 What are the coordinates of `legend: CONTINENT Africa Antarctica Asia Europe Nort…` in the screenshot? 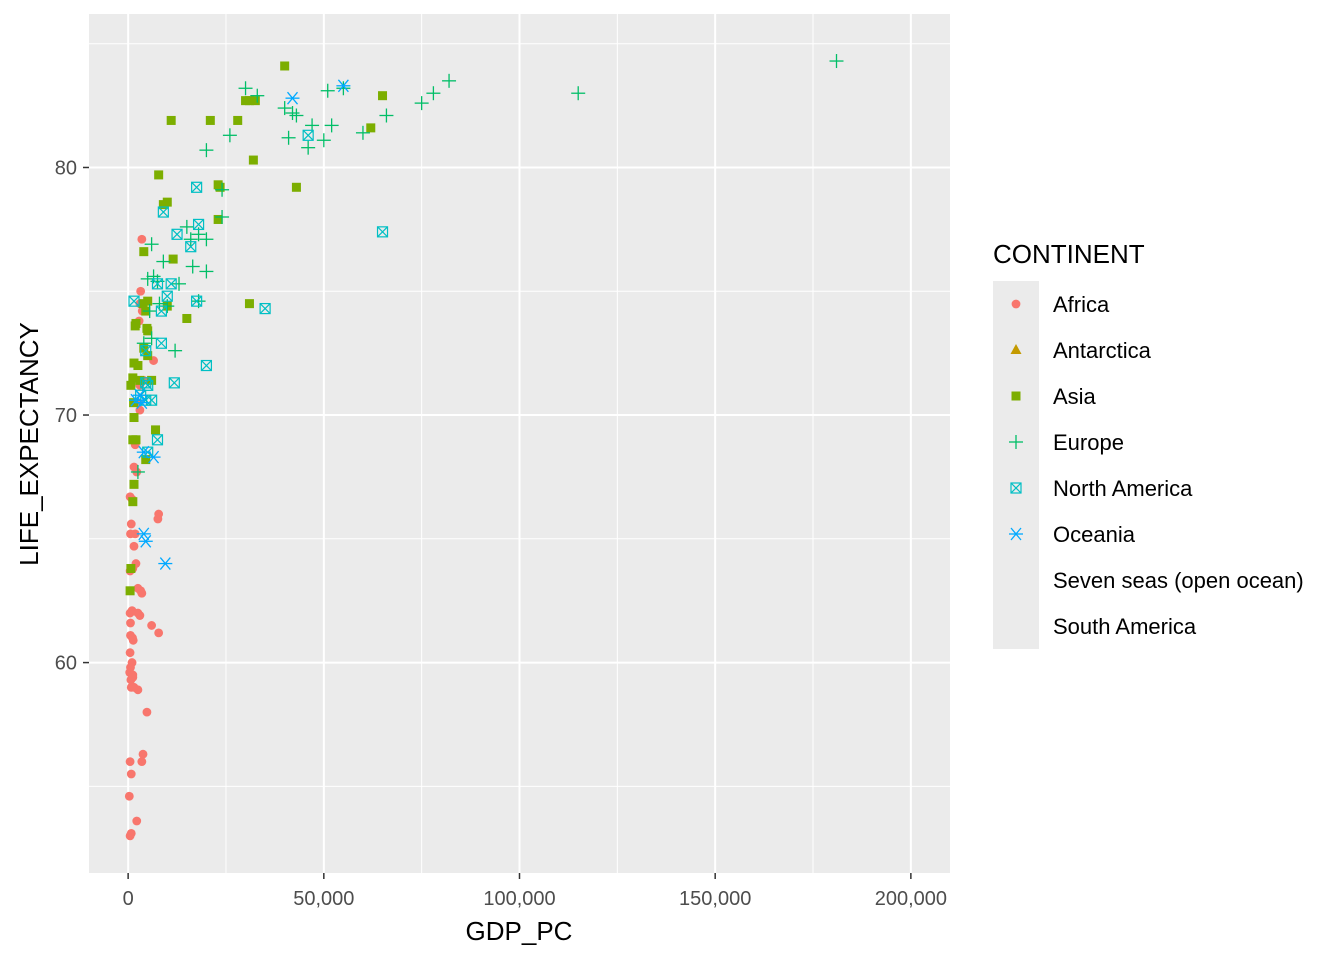 It's located at (1148, 444).